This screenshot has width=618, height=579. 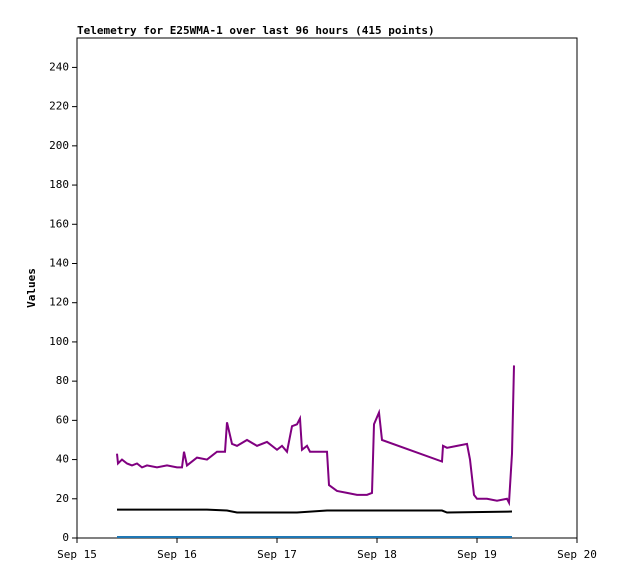 I want to click on y-tick-label: 160, so click(x=59, y=223).